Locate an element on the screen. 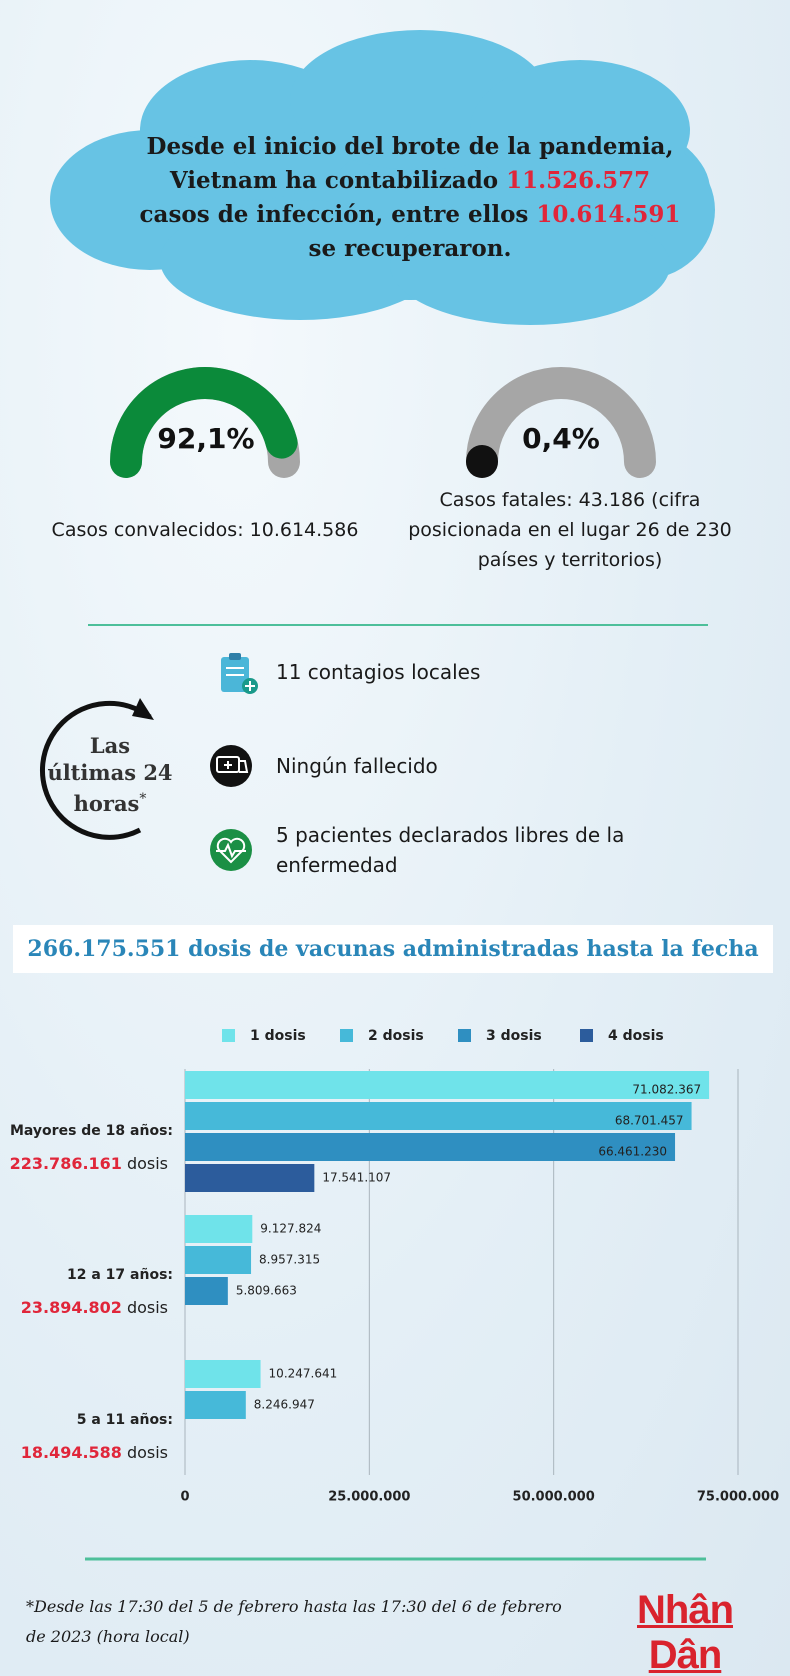 This screenshot has width=790, height=1676. x-tick-label: 25.000.000 is located at coordinates (369, 1497).